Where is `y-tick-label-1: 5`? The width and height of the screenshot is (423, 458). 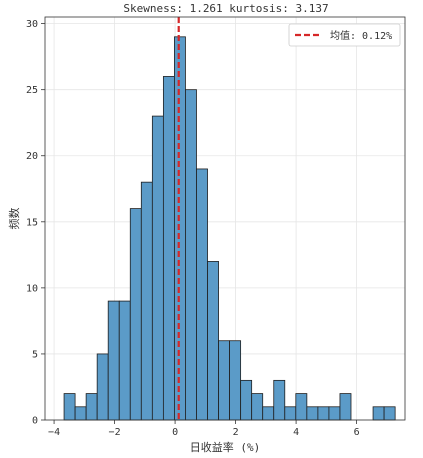
y-tick-label-1: 5 is located at coordinates (35, 354).